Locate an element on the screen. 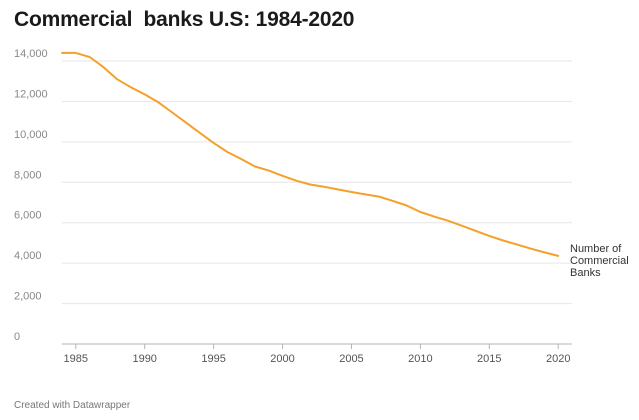 The height and width of the screenshot is (420, 639). x-tick-label: 1995 is located at coordinates (213, 359).